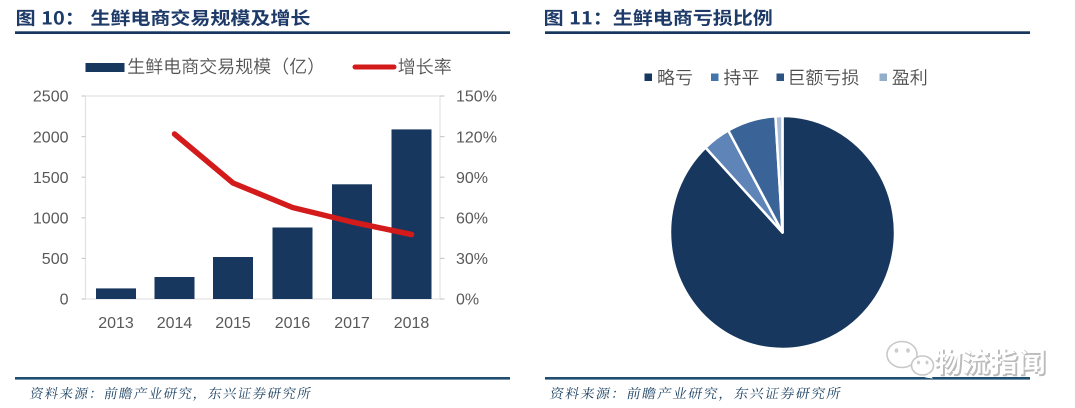 Image resolution: width=1075 pixels, height=408 pixels. I want to click on svg-text: 2013, so click(116, 323).